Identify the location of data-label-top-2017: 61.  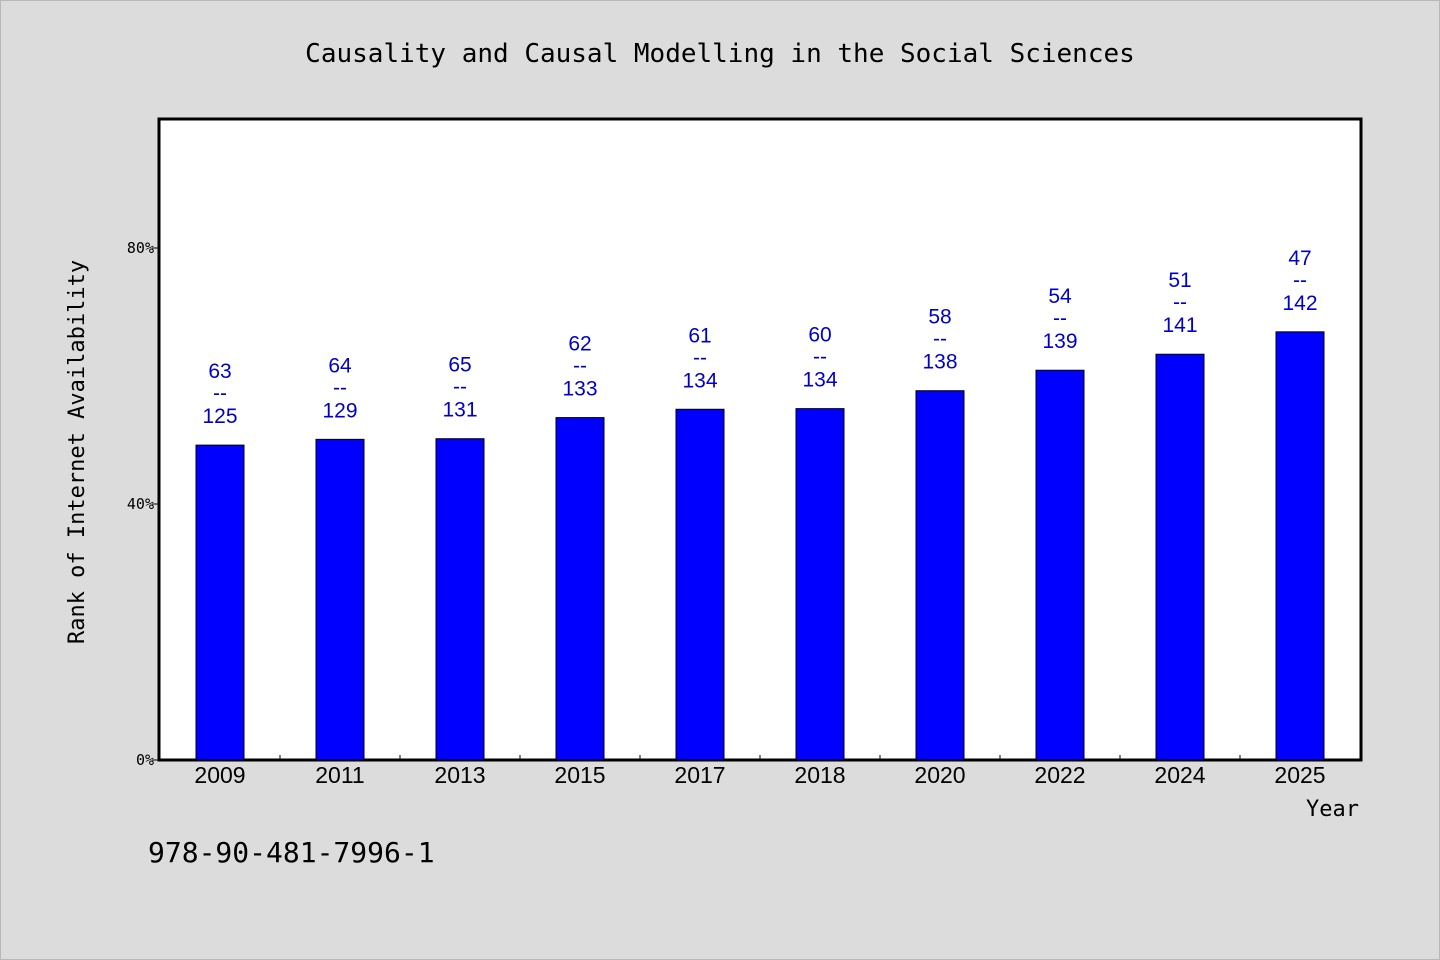
(699, 335).